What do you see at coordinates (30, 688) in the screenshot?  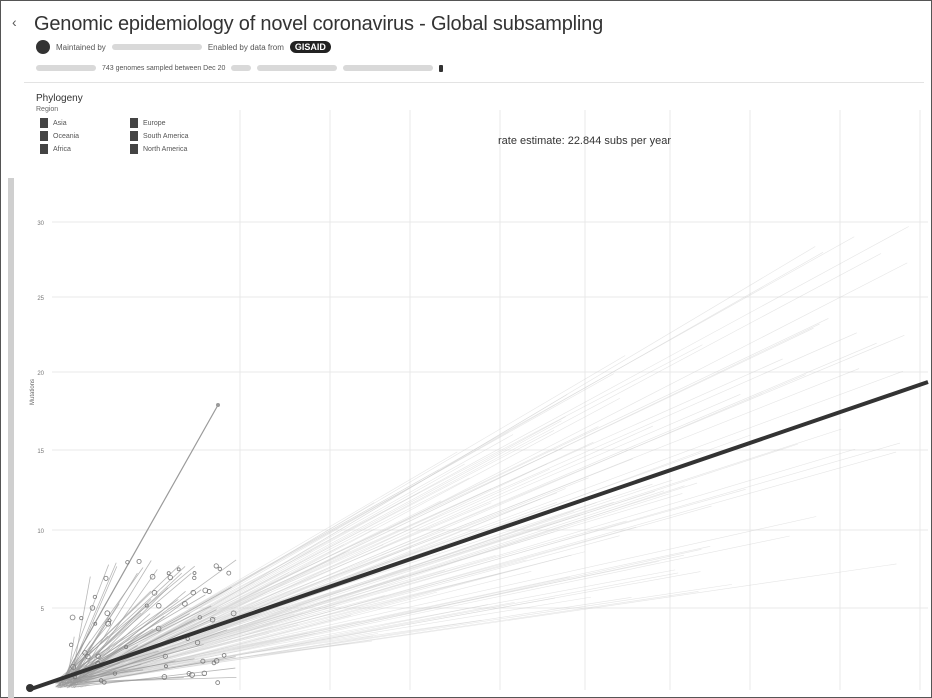 I see `root-node` at bounding box center [30, 688].